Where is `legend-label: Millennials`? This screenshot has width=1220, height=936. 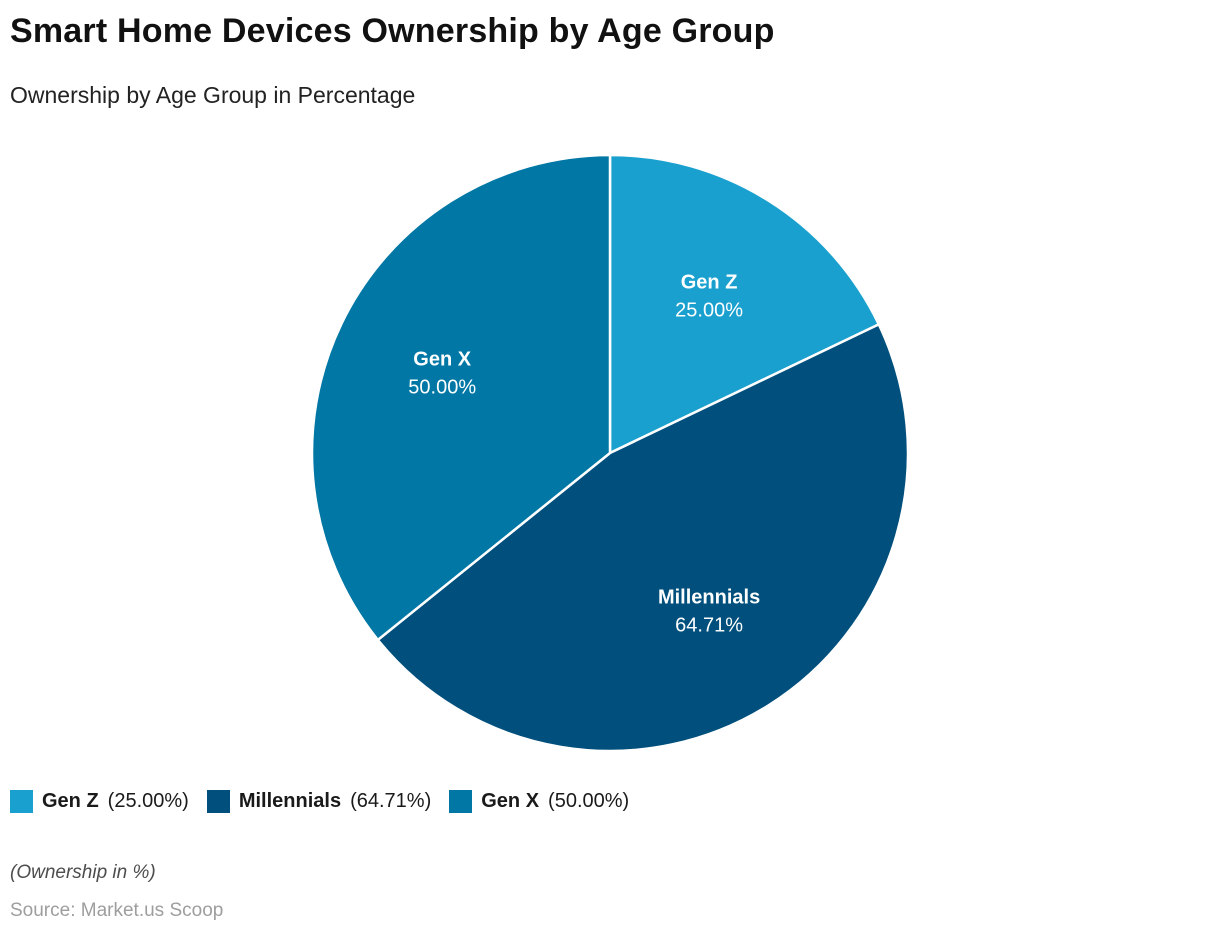 legend-label: Millennials is located at coordinates (290, 801).